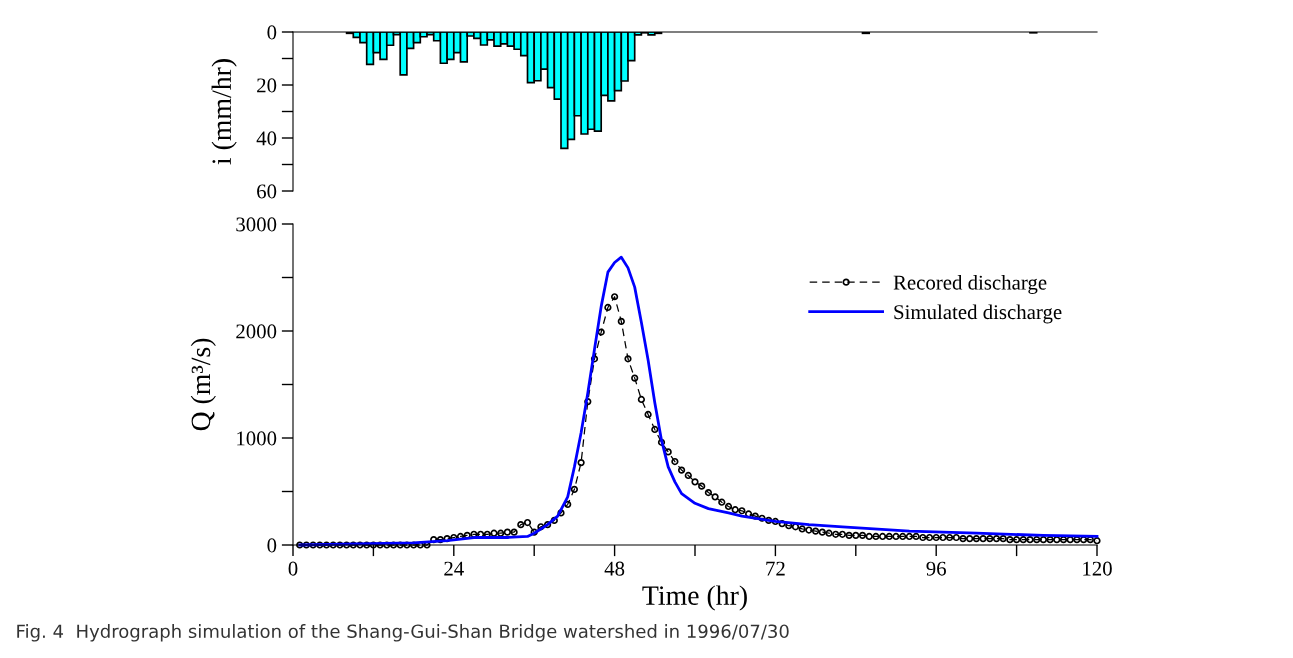 The image size is (1293, 658). Describe the element at coordinates (403, 633) in the screenshot. I see `caption: Fig. 4 Hydrograph simulation of the Shang-Gui-Shan Bridge watershed in 1996/07/30` at that location.